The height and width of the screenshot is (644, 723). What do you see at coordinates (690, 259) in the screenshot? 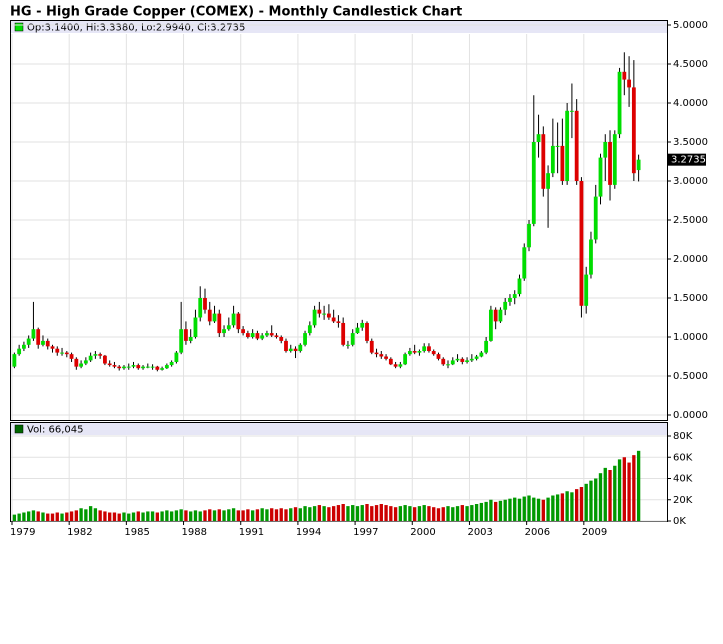
I see `y-tick-label: 2.0000` at bounding box center [690, 259].